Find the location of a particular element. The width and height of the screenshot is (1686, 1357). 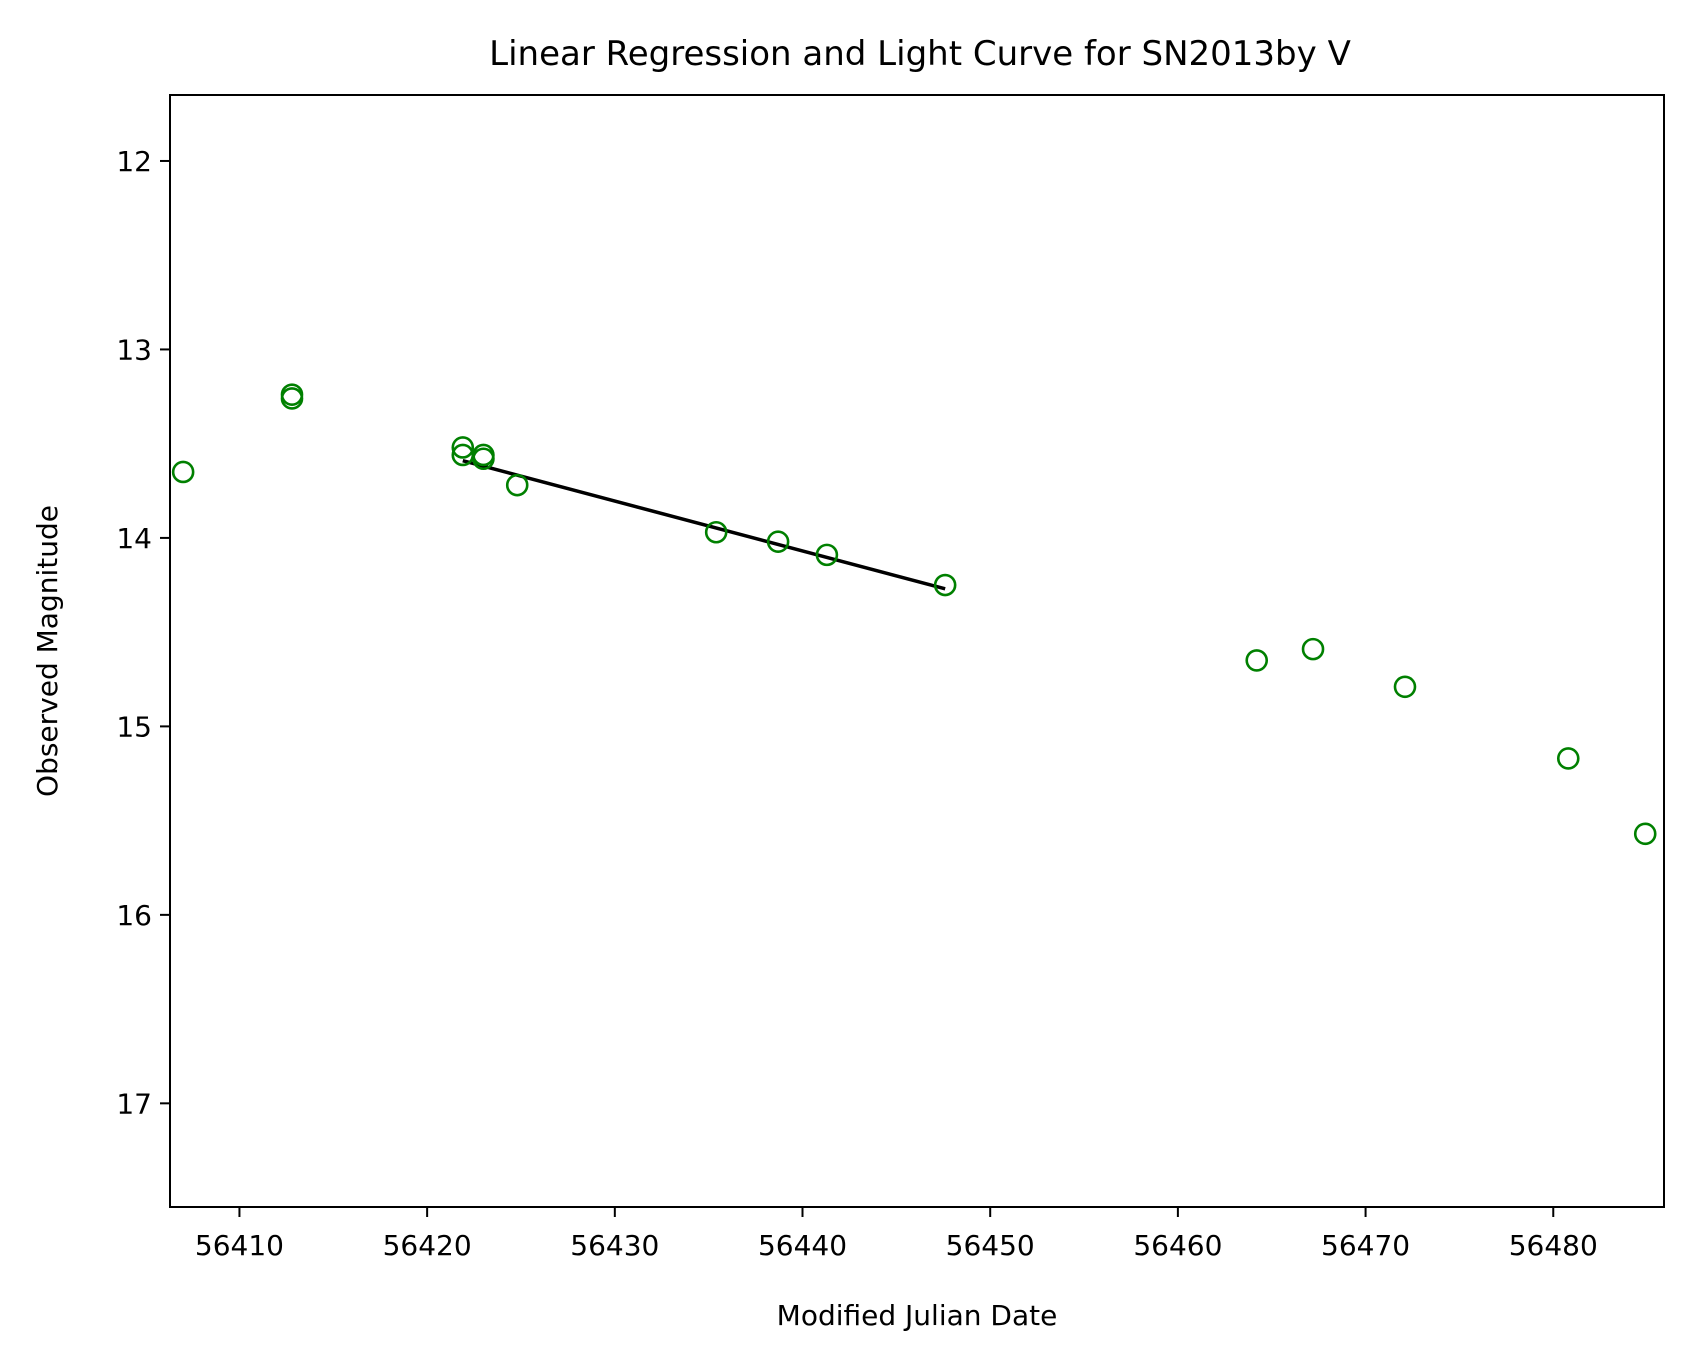

y-axis: 12 13 14 15 16 17 is located at coordinates (143, 632).